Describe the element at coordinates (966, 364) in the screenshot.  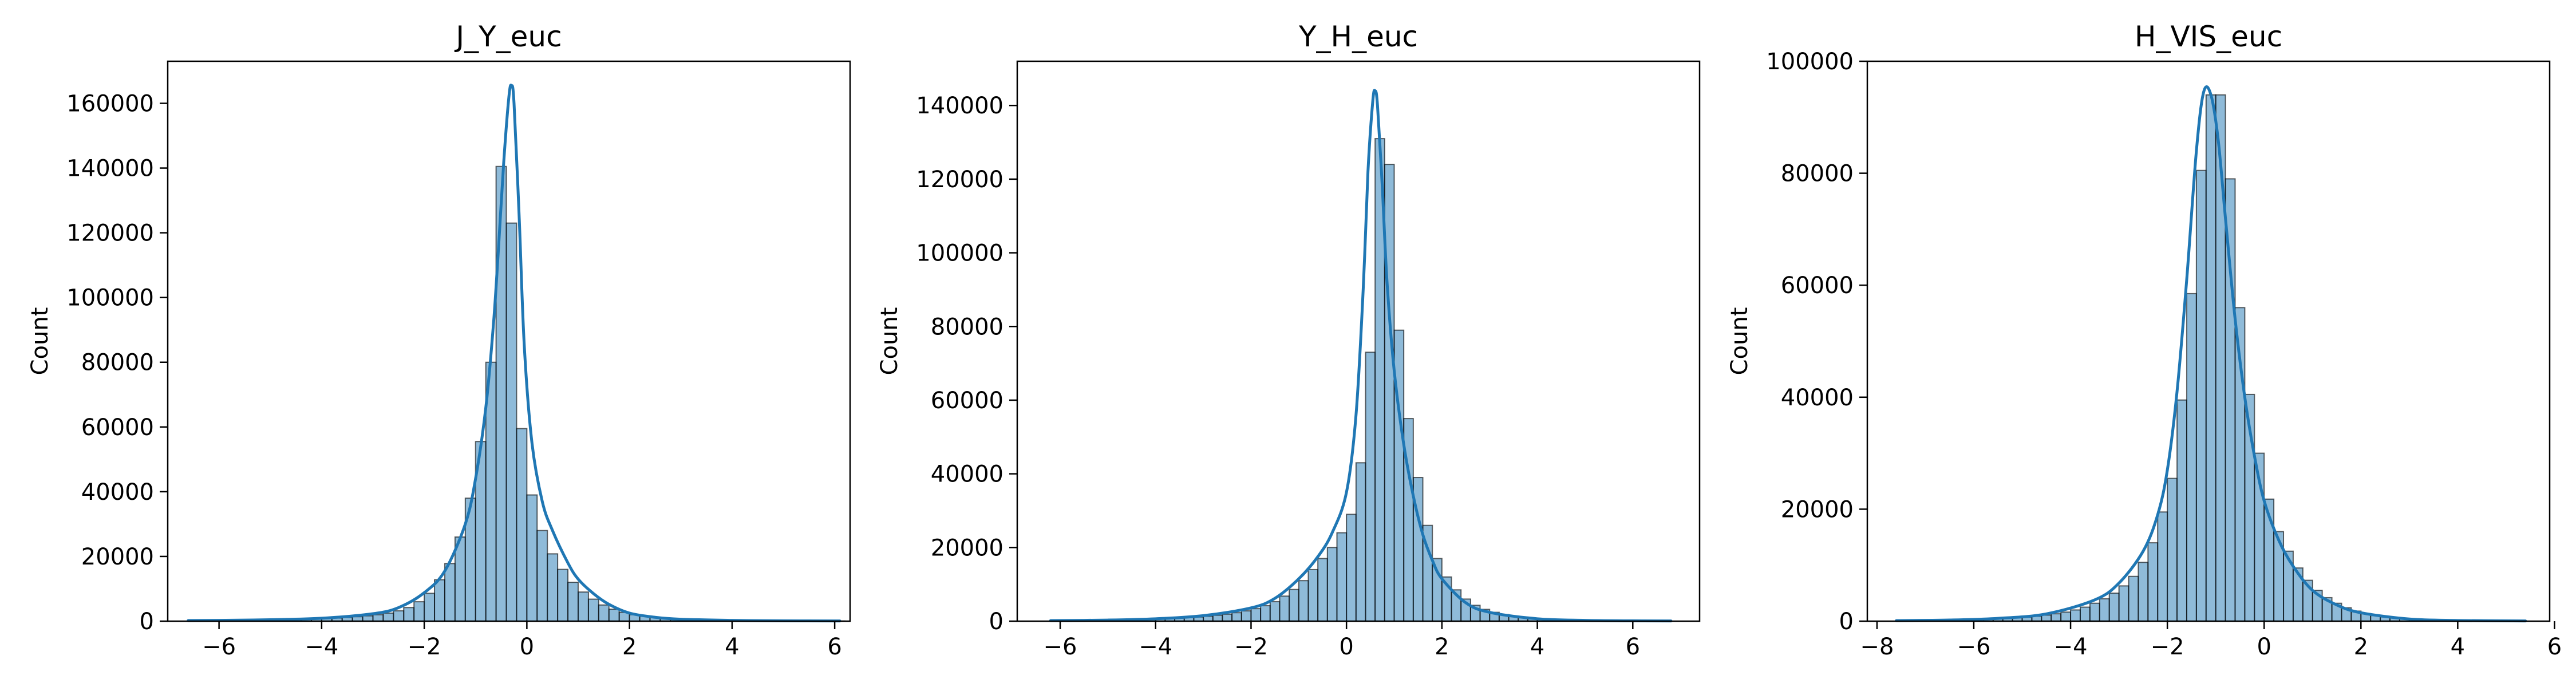
I see `y-axis-ticks: 0 20000 40000 60000 80000 100000 120000 140000` at that location.